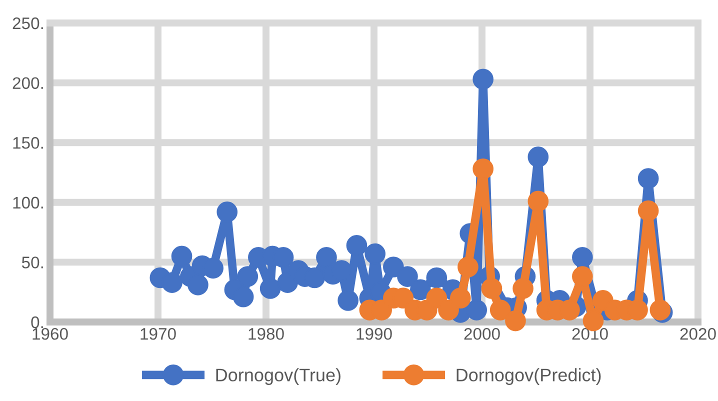  Describe the element at coordinates (32, 262) in the screenshot. I see `y-tick-label: 50.` at that location.